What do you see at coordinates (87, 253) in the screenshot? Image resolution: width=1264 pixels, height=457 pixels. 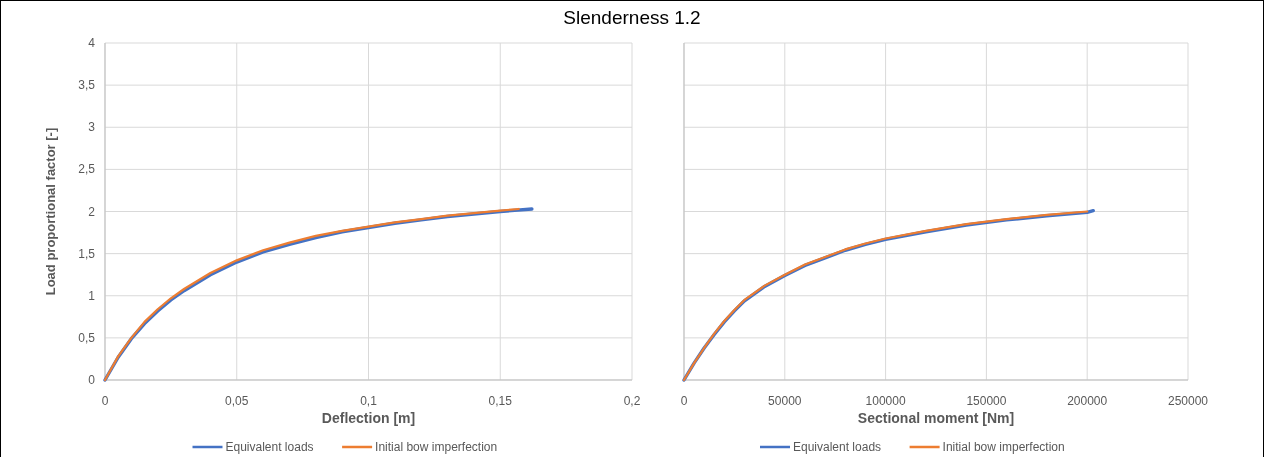 I see `y-tick-label: 1,5` at bounding box center [87, 253].